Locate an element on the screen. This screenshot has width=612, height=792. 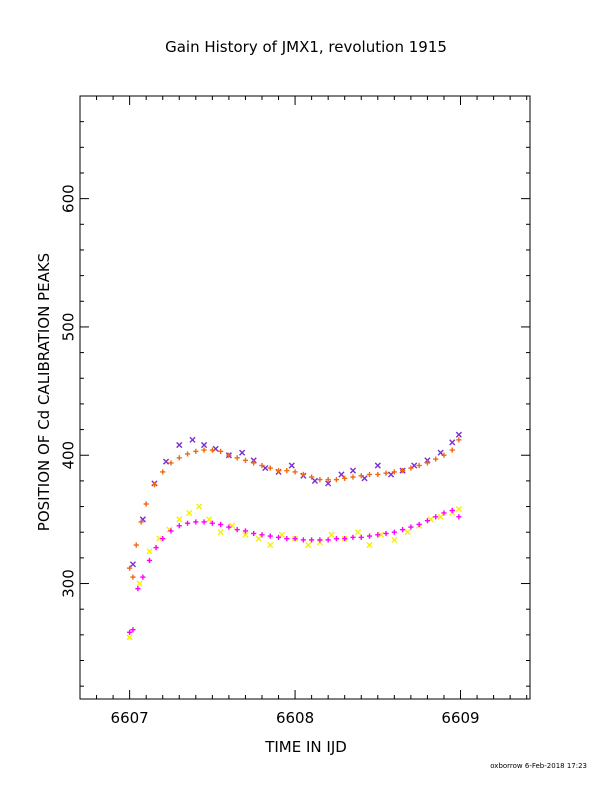
y-tick-label: 300 is located at coordinates (69, 583).